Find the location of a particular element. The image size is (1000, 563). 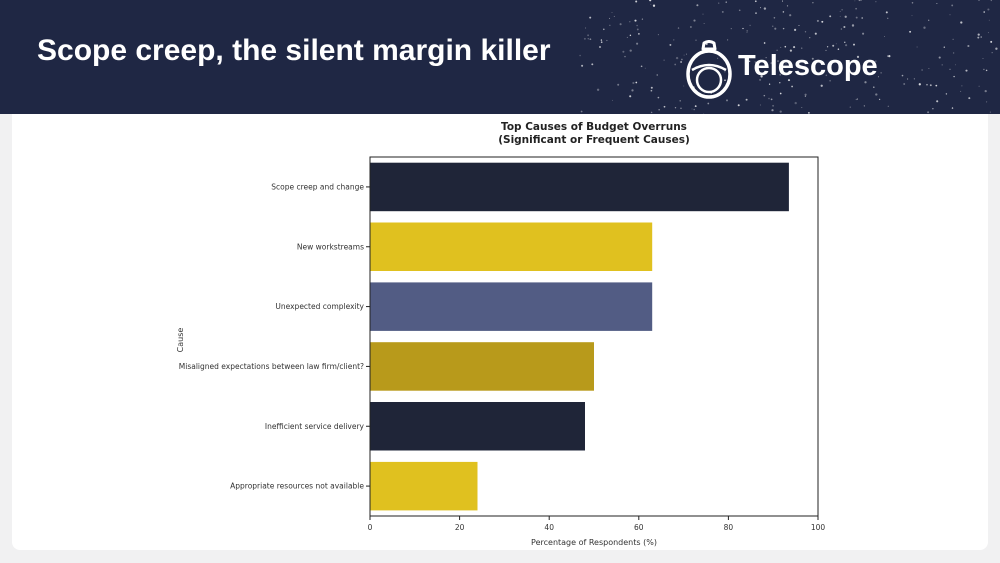

x-tick-label: 60 is located at coordinates (639, 527).